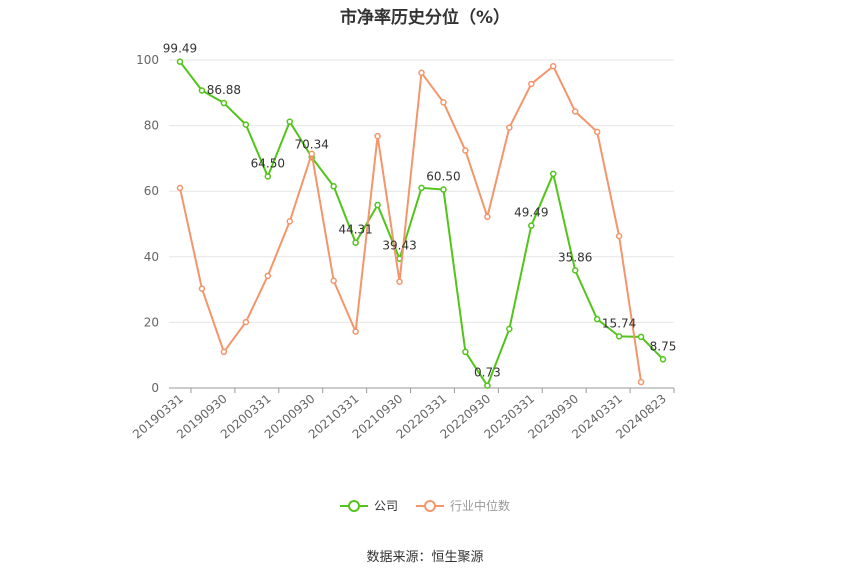 Image resolution: width=850 pixels, height=575 pixels. I want to click on y-tick-label: 40, so click(151, 257).